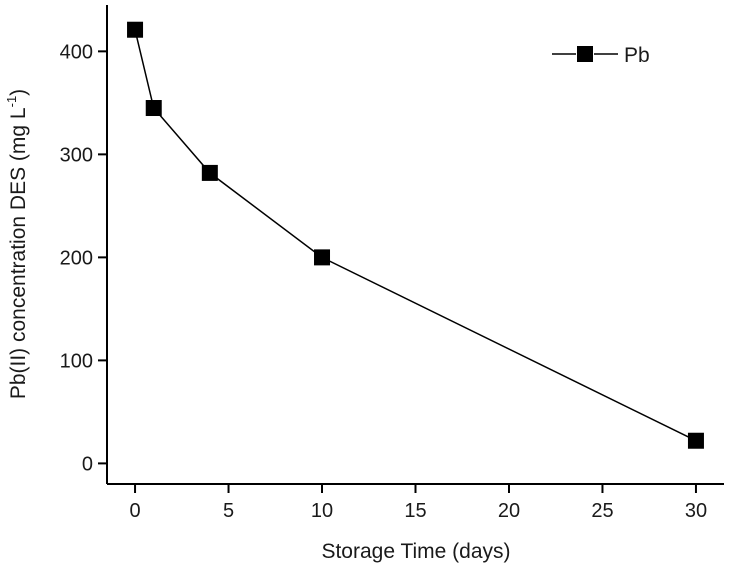  What do you see at coordinates (415, 551) in the screenshot?
I see `x-axis-title: Storage Time (days)` at bounding box center [415, 551].